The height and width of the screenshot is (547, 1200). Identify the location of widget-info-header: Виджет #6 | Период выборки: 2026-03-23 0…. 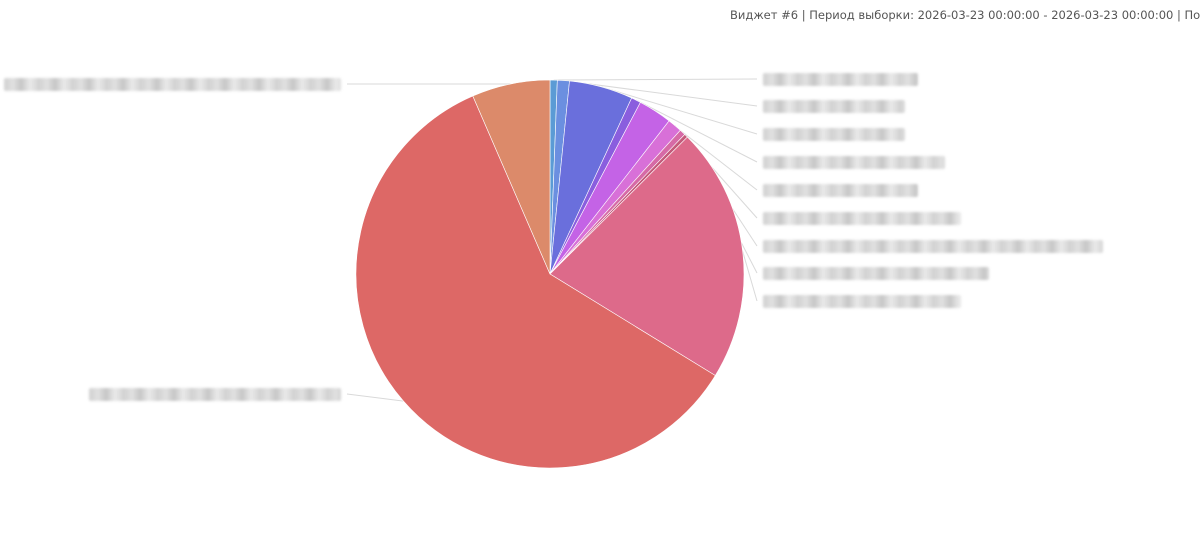
(965, 15).